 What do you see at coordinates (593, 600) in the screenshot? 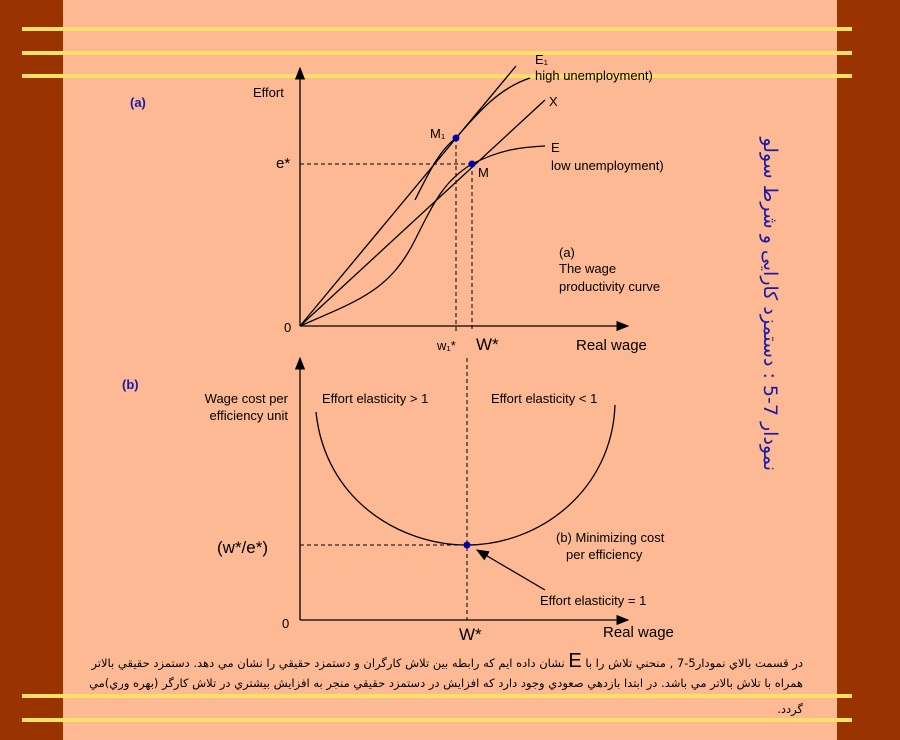
I see `arrow-note: Effort elasticity = 1` at bounding box center [593, 600].